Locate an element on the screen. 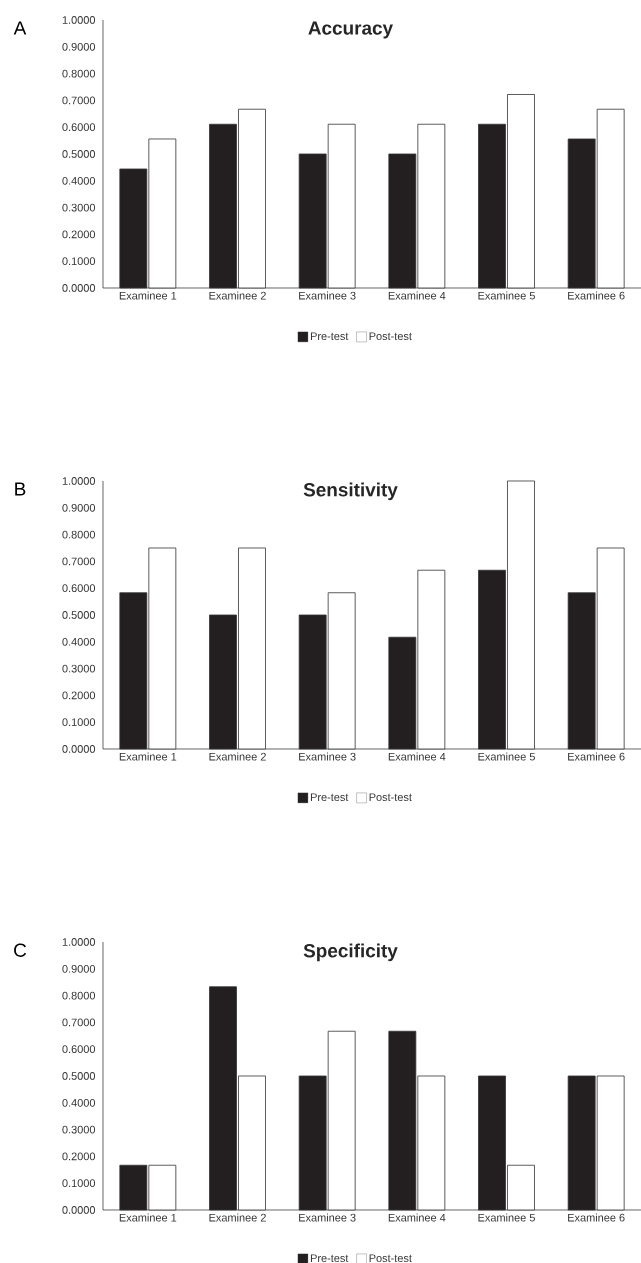 This screenshot has width=641, height=1263. chart-title: Accuracy is located at coordinates (350, 30).